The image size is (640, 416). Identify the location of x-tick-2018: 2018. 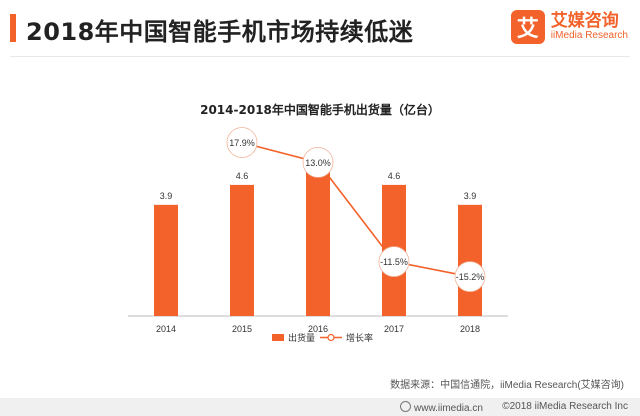
(470, 329).